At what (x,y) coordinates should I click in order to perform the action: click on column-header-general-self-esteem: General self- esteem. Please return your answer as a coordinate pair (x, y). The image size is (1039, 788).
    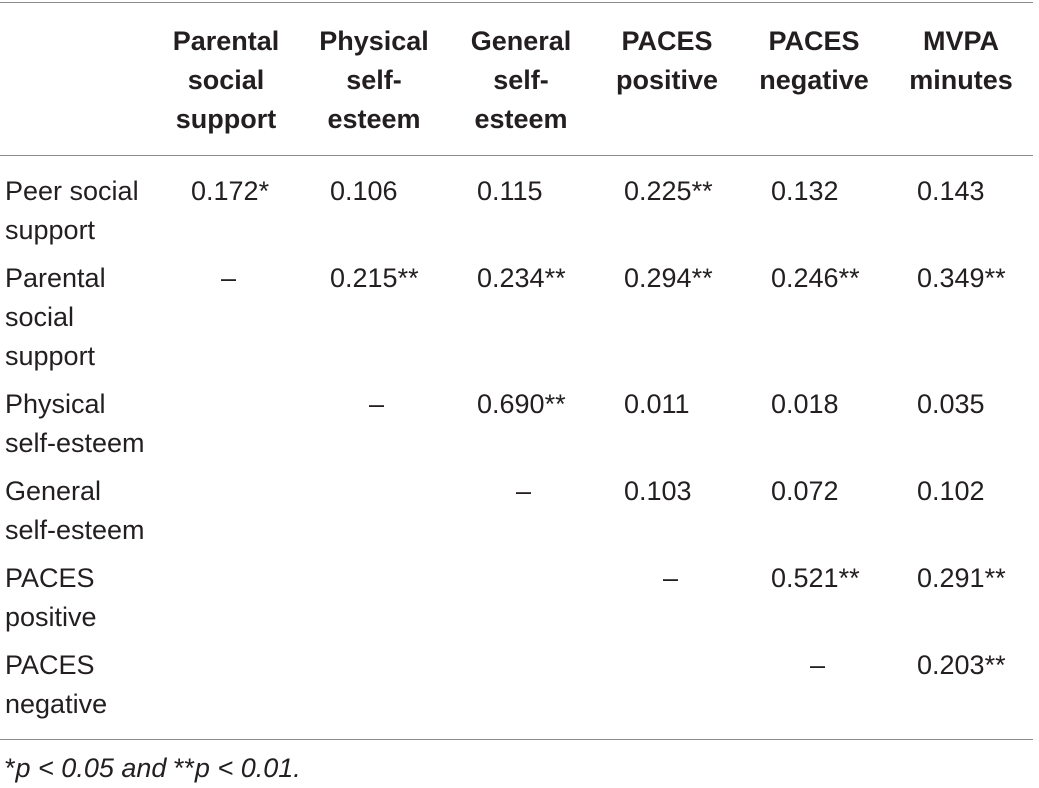
    Looking at the image, I should click on (521, 80).